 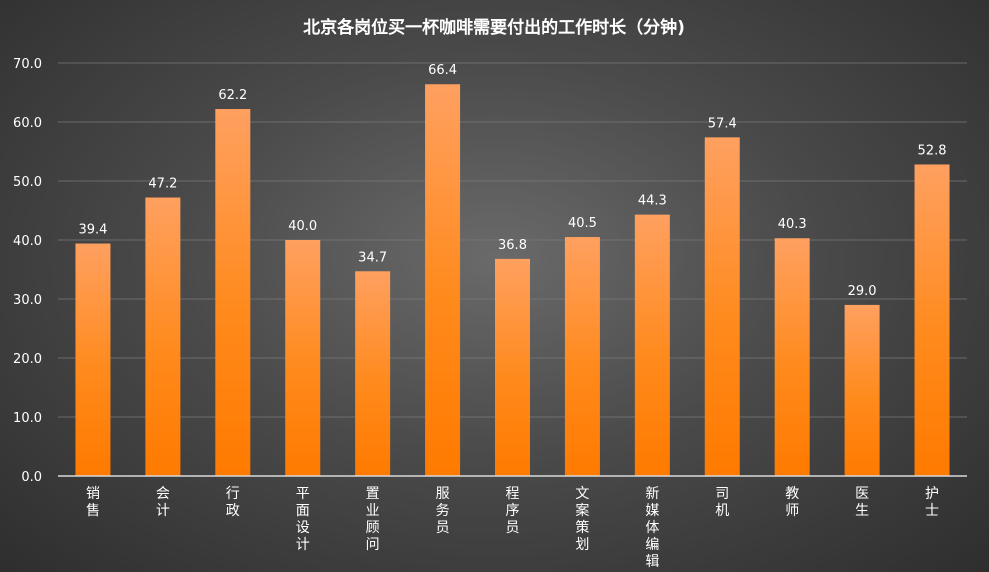 What do you see at coordinates (494, 27) in the screenshot?
I see `chart-title: 北京各岗位买一杯咖啡需要付出的工作时长（分钟)` at bounding box center [494, 27].